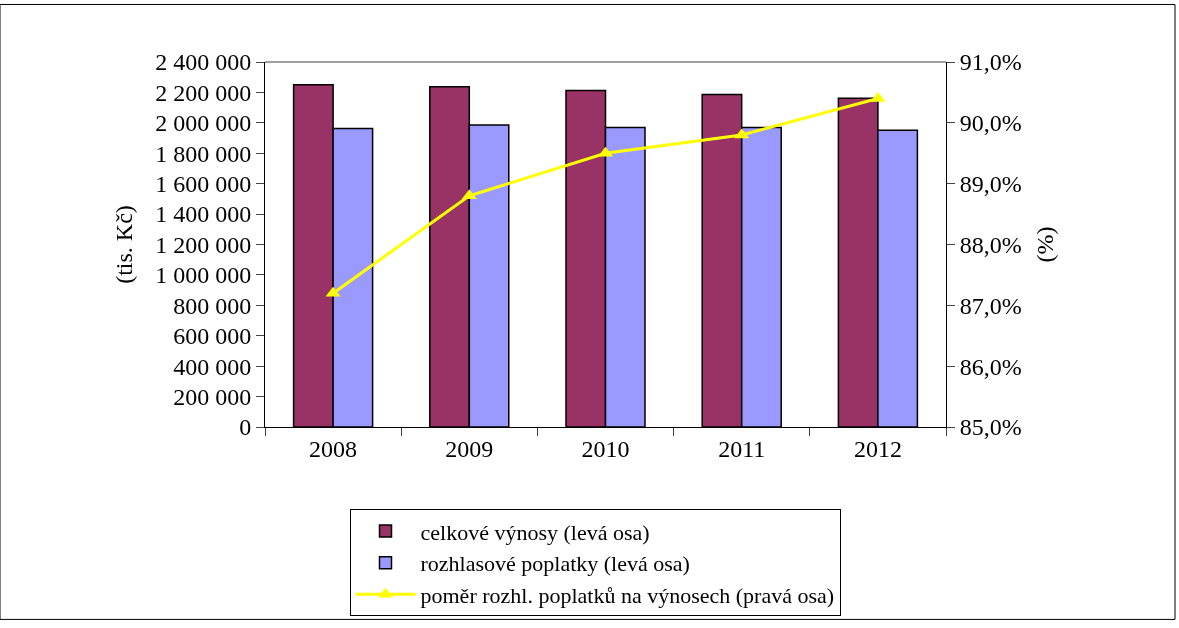 The image size is (1179, 628). What do you see at coordinates (1045, 244) in the screenshot?
I see `y2-axis-title: (%)` at bounding box center [1045, 244].